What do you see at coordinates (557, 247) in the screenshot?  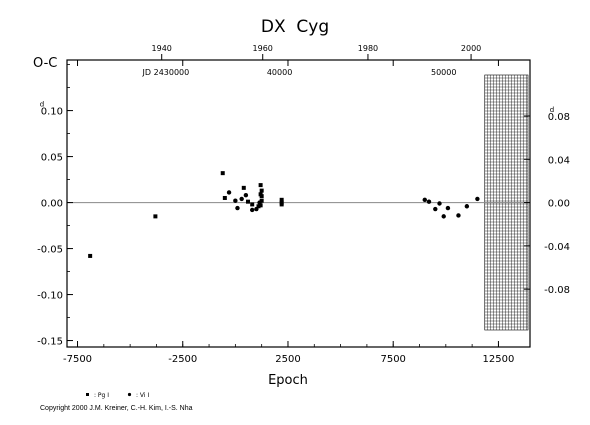 I see `right-tick-label: -0.04` at bounding box center [557, 247].